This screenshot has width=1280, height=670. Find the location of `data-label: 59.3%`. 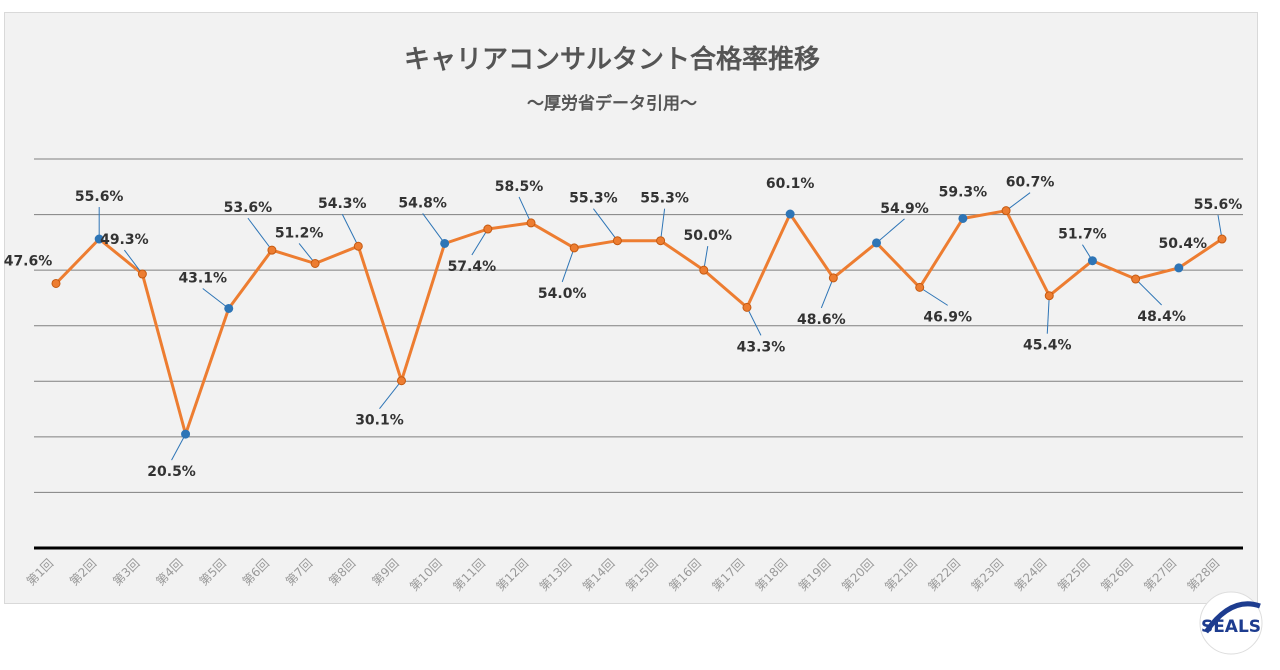

data-label: 59.3% is located at coordinates (963, 192).